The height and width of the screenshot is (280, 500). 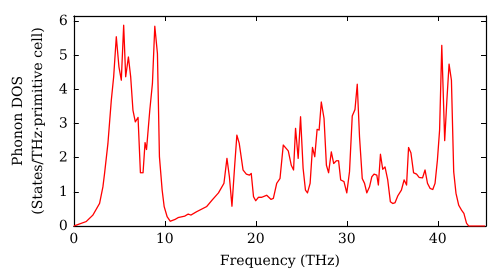 I want to click on y-axis-title: Phonon DOS (States/THz·primitive cell), so click(x=28, y=121).